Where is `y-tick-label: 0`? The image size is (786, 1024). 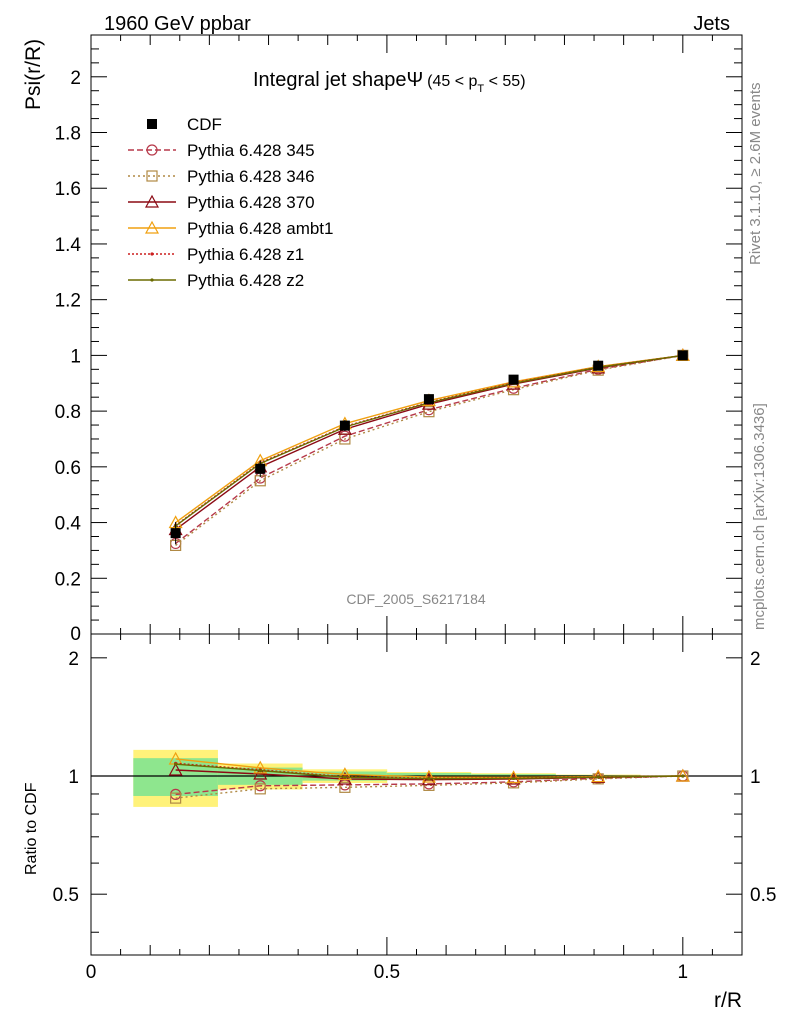
y-tick-label: 0 is located at coordinates (75, 634).